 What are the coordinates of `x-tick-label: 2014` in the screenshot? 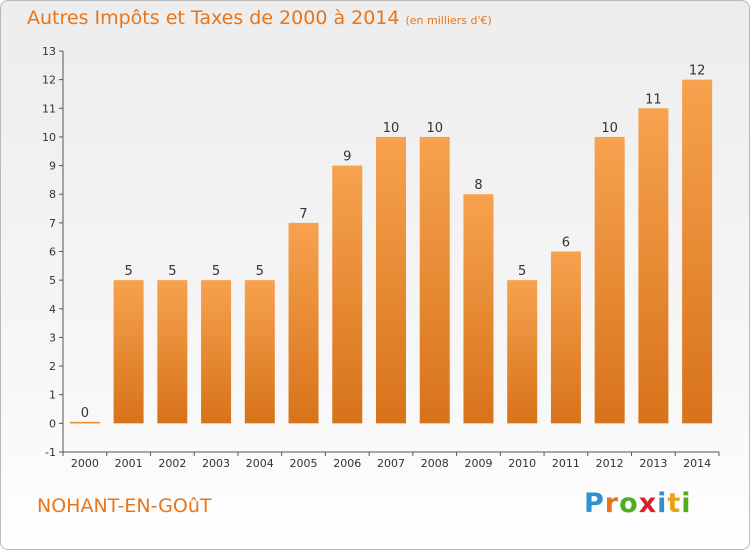 It's located at (697, 463).